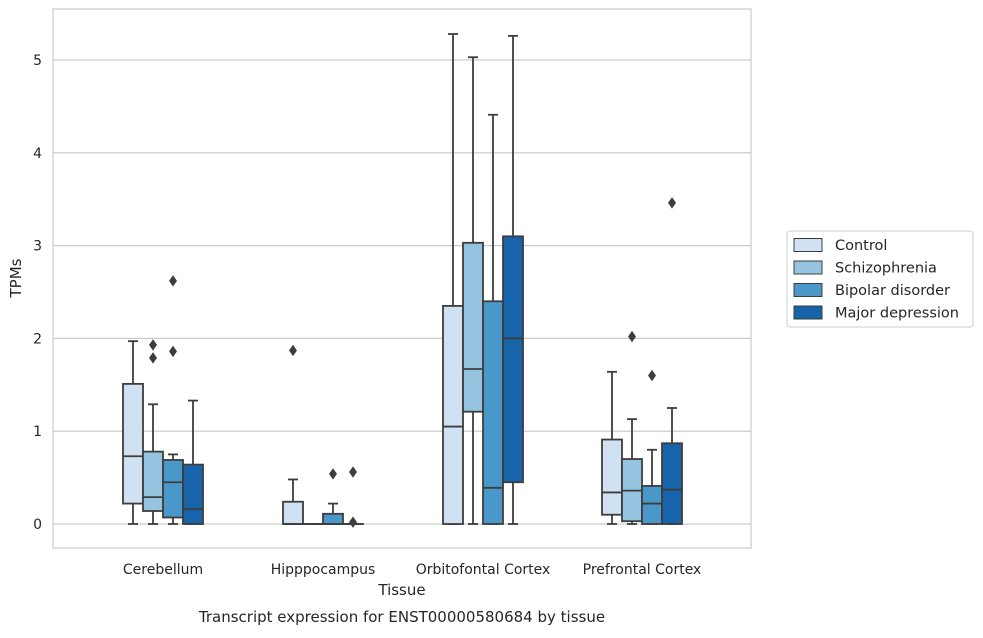  I want to click on y-tick-label: 4, so click(37, 154).